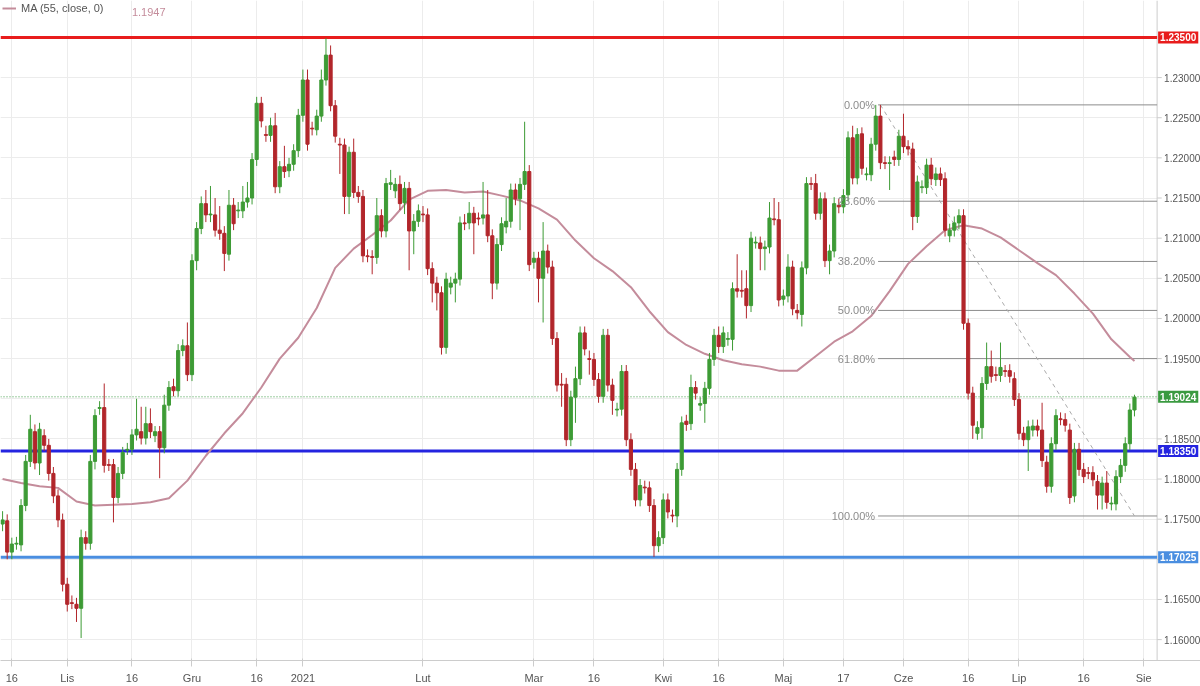  I want to click on x-tick-label: Maj, so click(783, 677).